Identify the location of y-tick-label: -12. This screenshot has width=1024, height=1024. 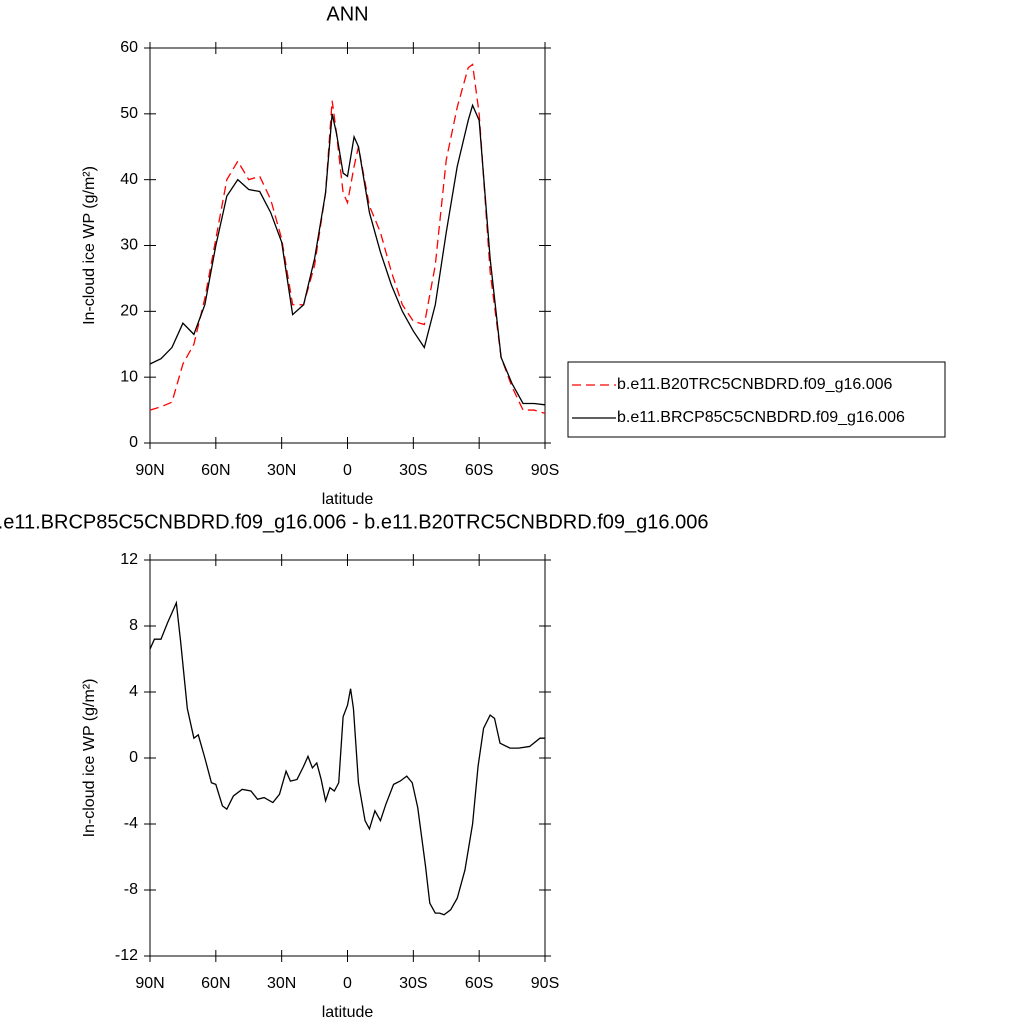
(126, 955).